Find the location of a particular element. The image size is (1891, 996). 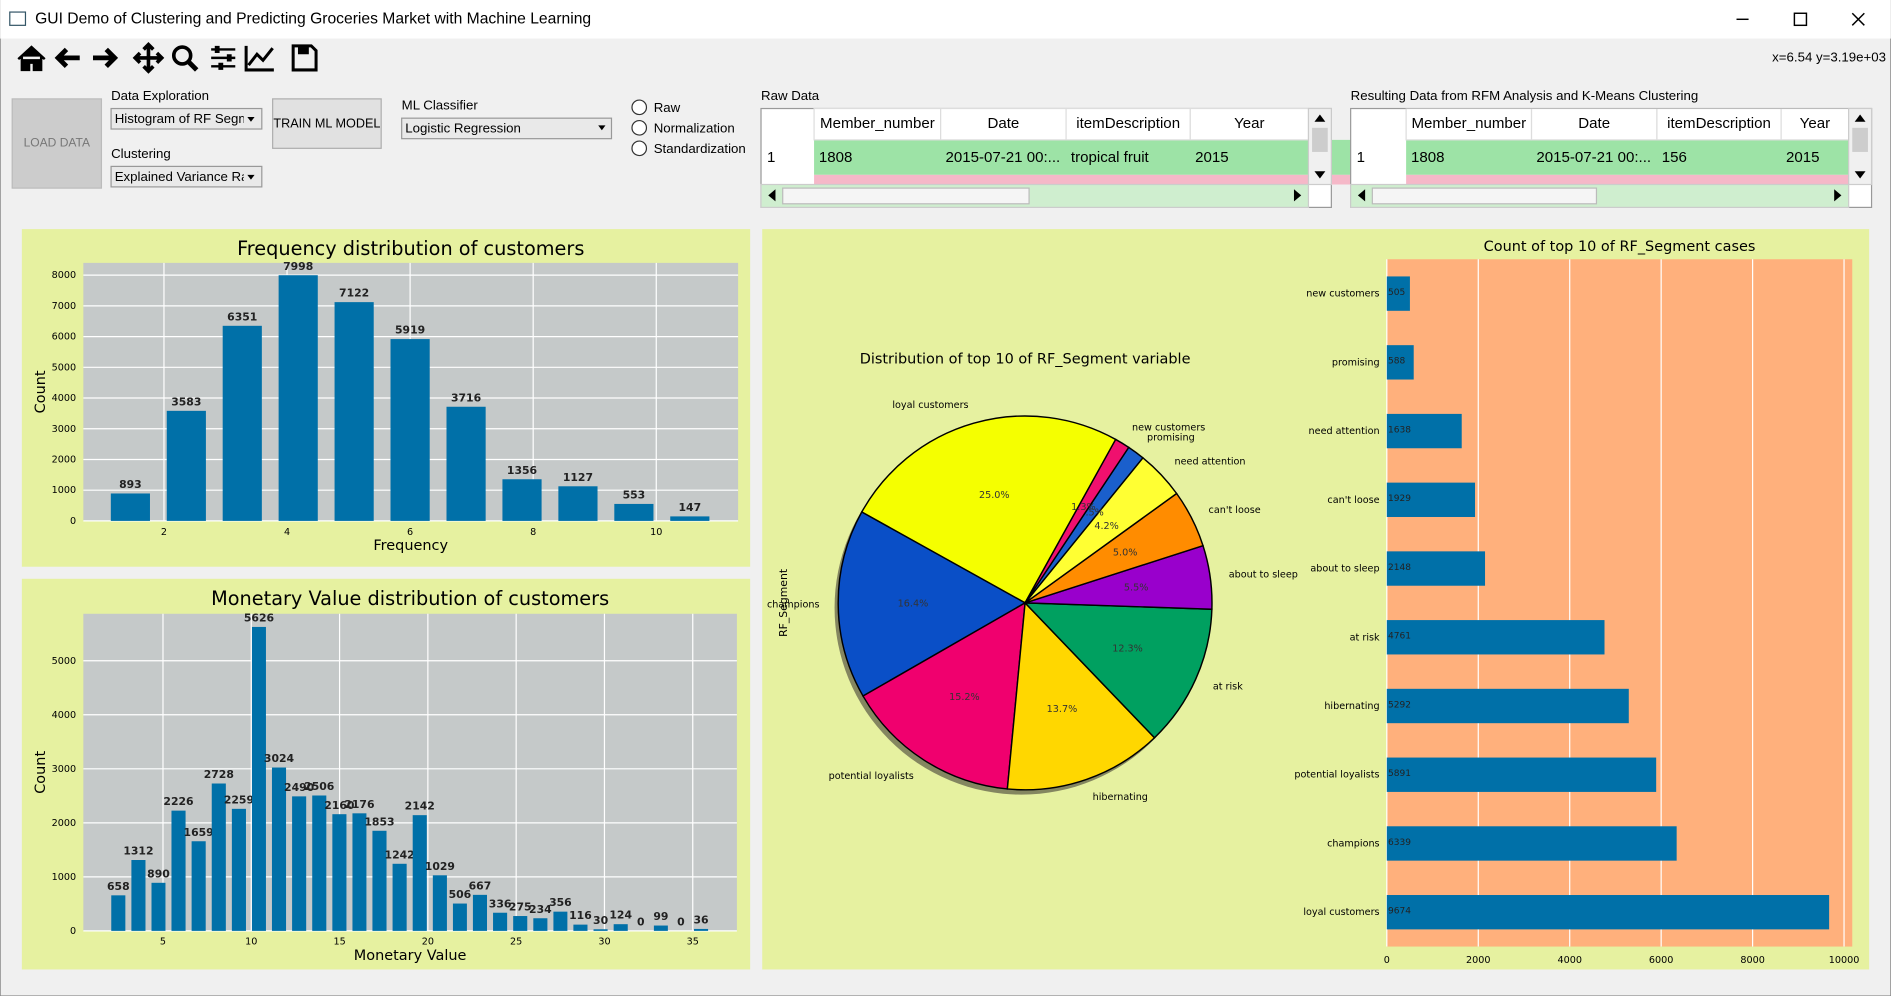

train-button-label: TRAIN ML MODEL is located at coordinates (326, 124).